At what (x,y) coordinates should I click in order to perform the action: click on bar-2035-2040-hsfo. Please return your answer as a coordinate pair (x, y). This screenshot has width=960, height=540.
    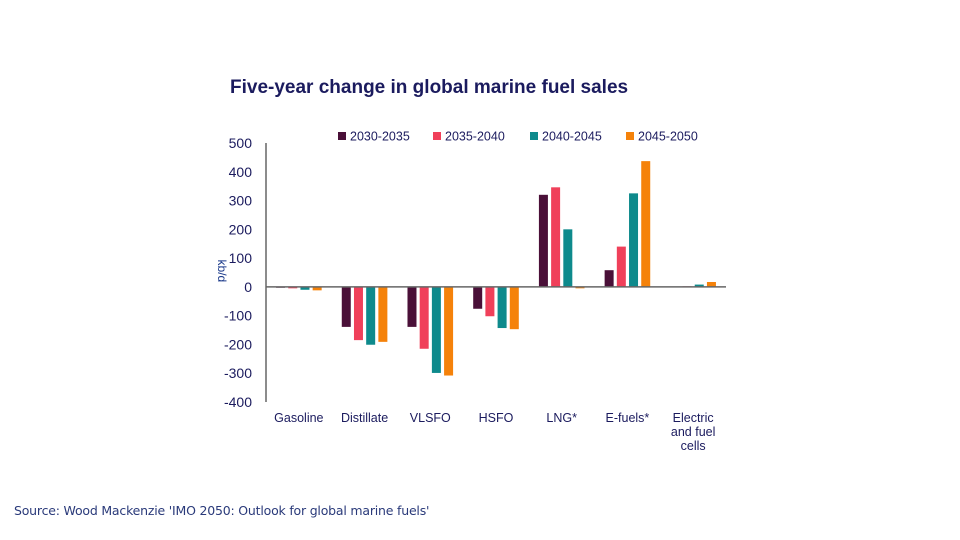
    Looking at the image, I should click on (490, 301).